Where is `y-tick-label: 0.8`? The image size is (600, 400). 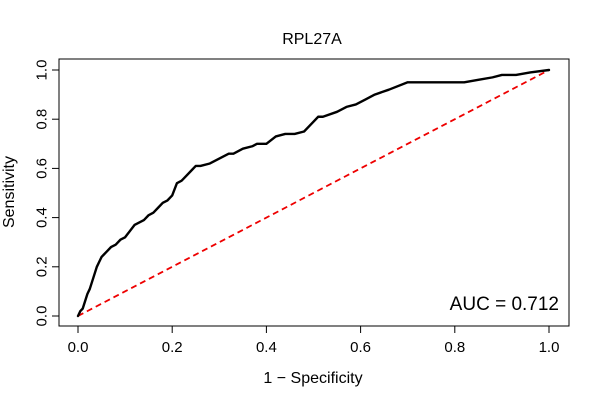 y-tick-label: 0.8 is located at coordinates (42, 119).